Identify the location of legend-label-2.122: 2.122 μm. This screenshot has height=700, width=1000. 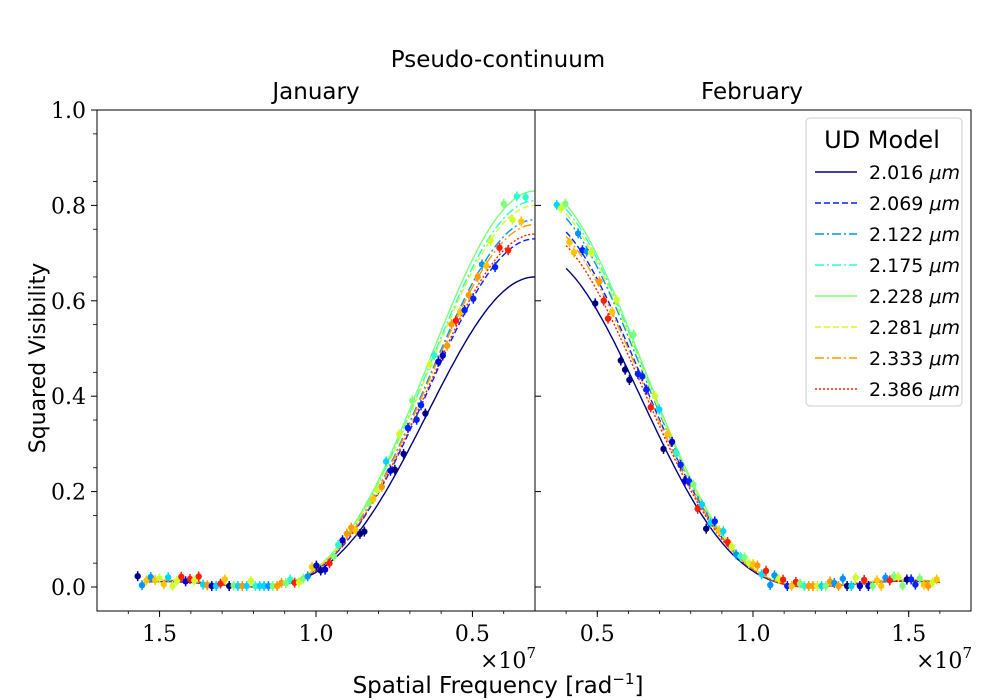
(914, 235).